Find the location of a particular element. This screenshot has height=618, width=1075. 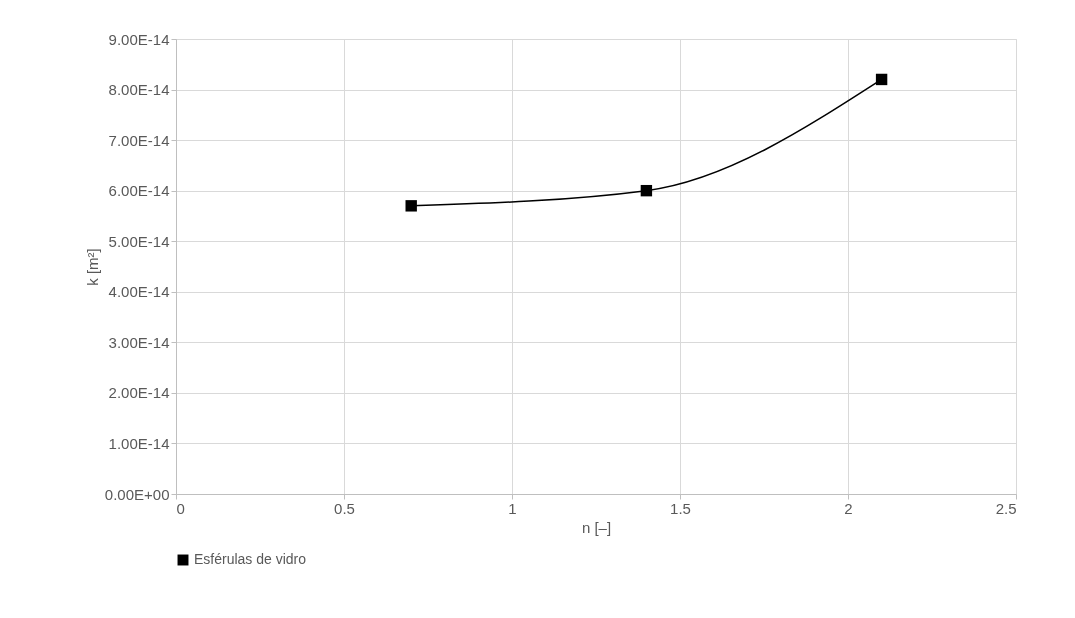

x-tick-label: 1.5 is located at coordinates (680, 508).